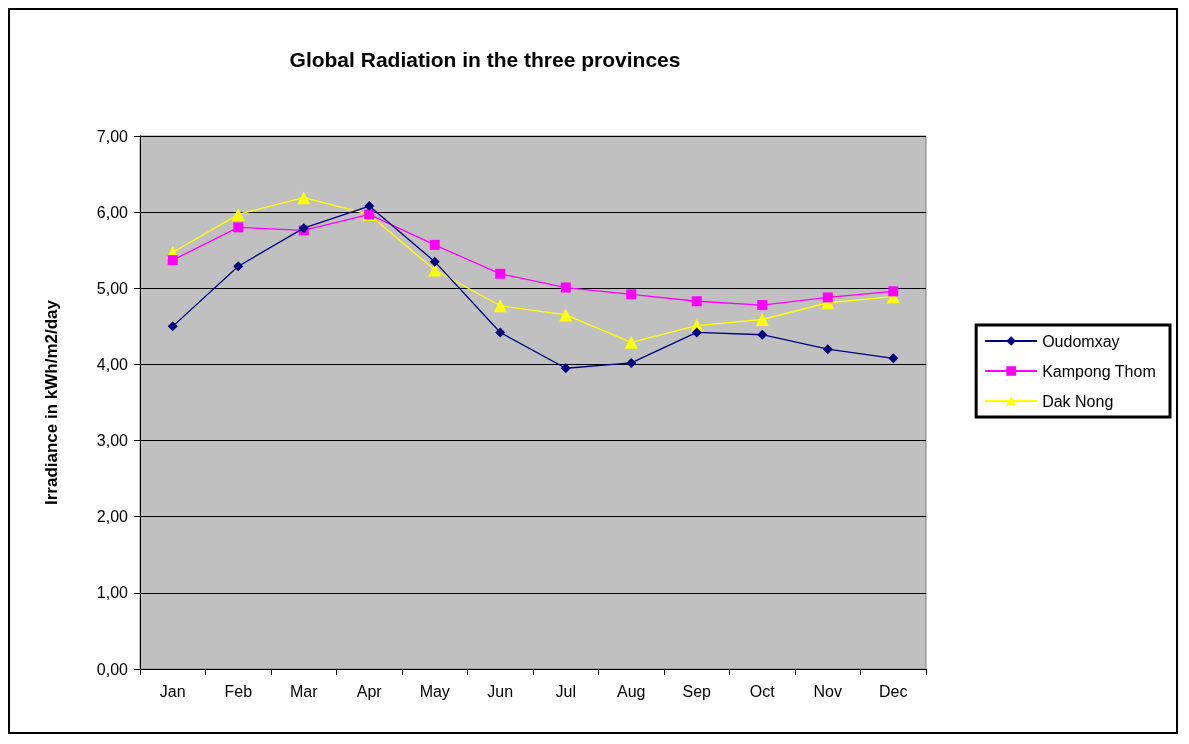 The height and width of the screenshot is (744, 1189). What do you see at coordinates (238, 691) in the screenshot?
I see `x-tick-label: Feb` at bounding box center [238, 691].